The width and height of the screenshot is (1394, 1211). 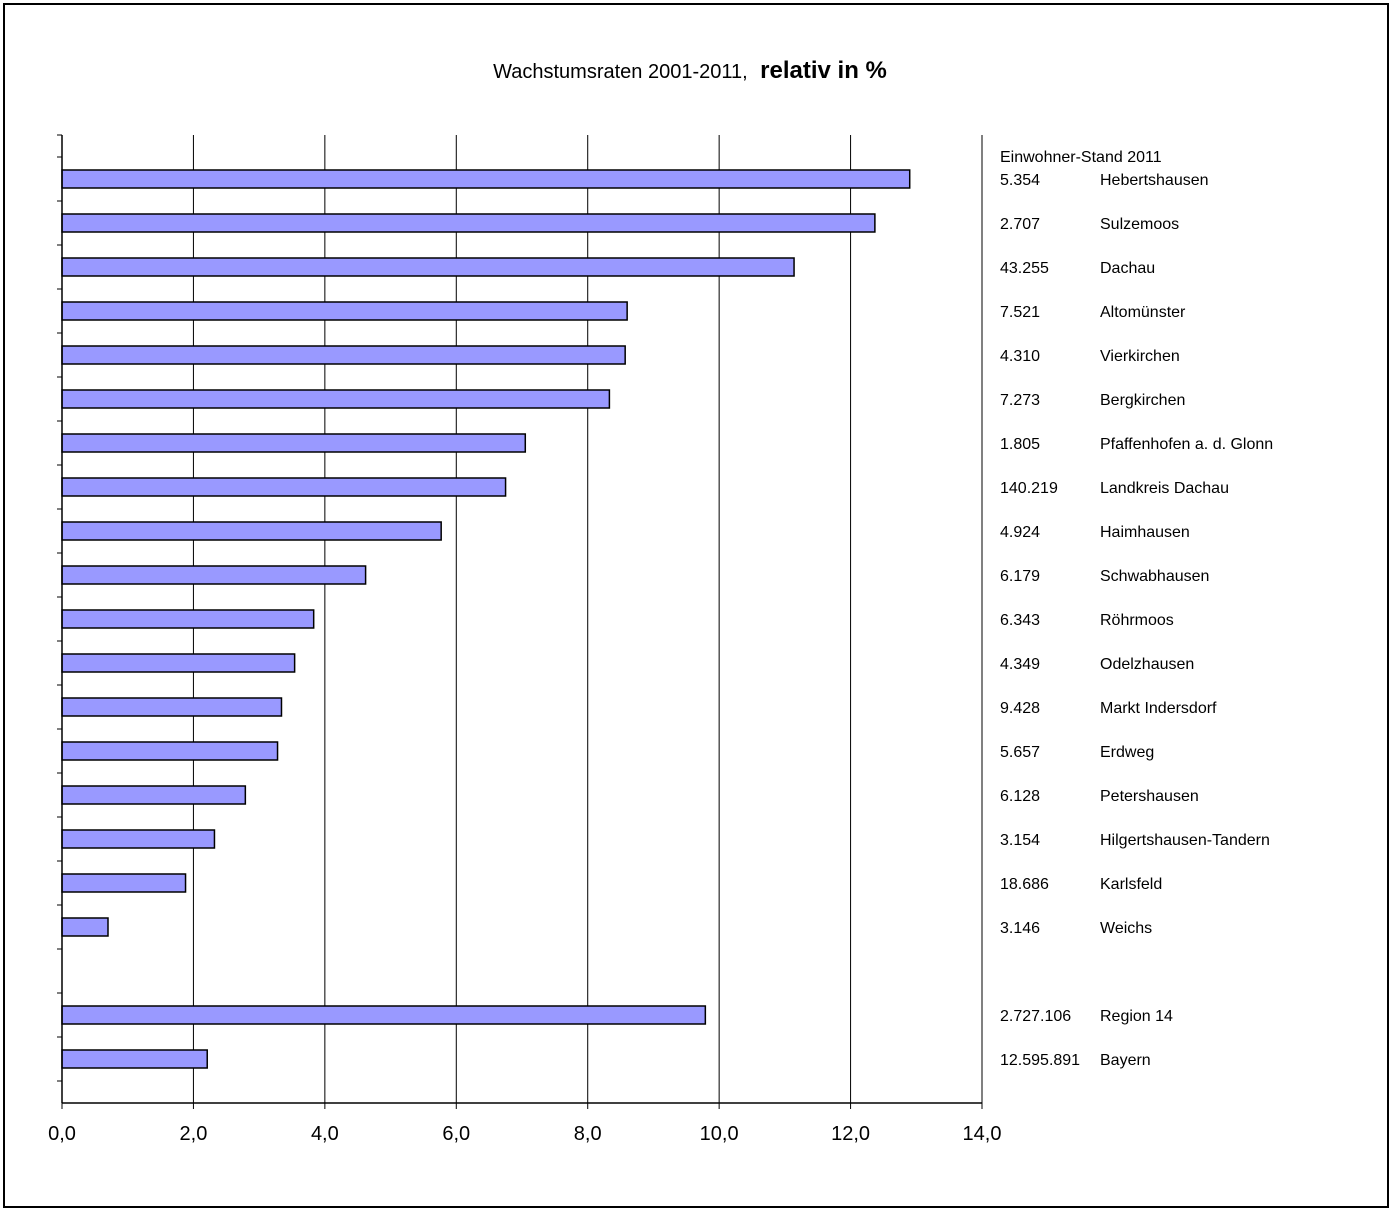 I want to click on region-name-label: Hilgertshausen-Tandern, so click(x=1185, y=840).